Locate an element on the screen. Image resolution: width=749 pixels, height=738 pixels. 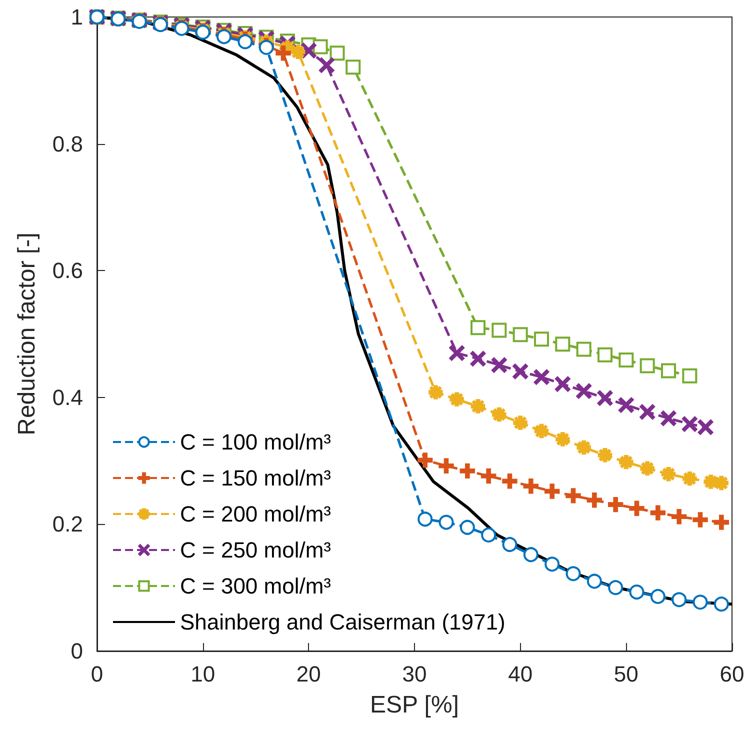
y-tick-label: 0 is located at coordinates (76, 651).